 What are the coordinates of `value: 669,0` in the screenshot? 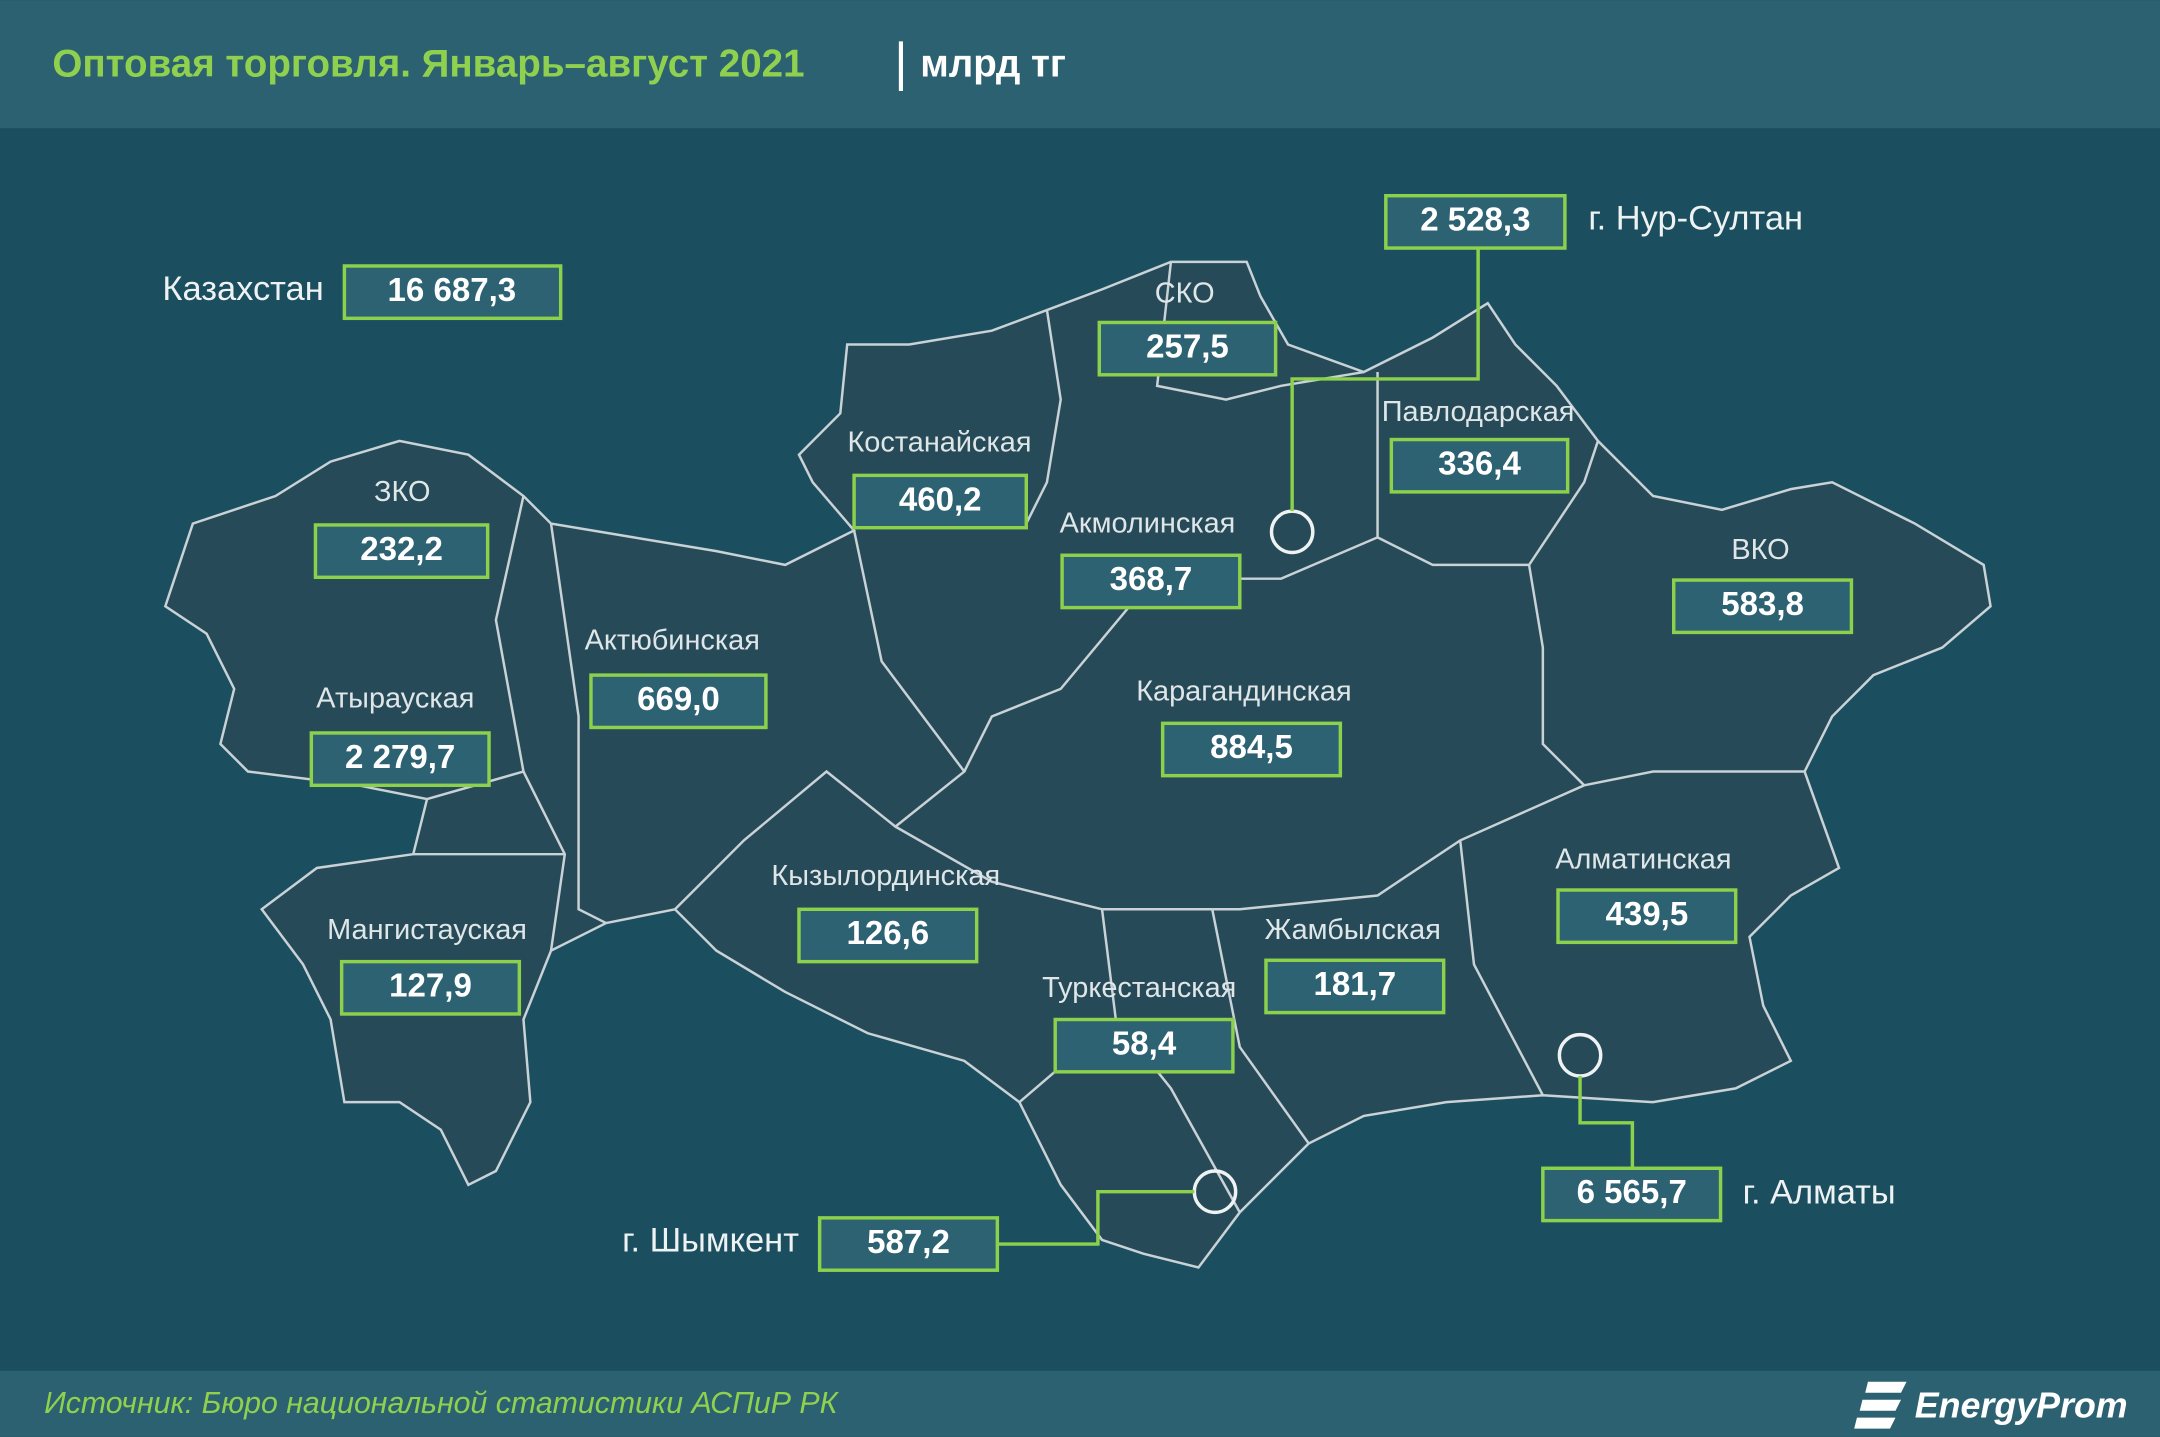 It's located at (678, 699).